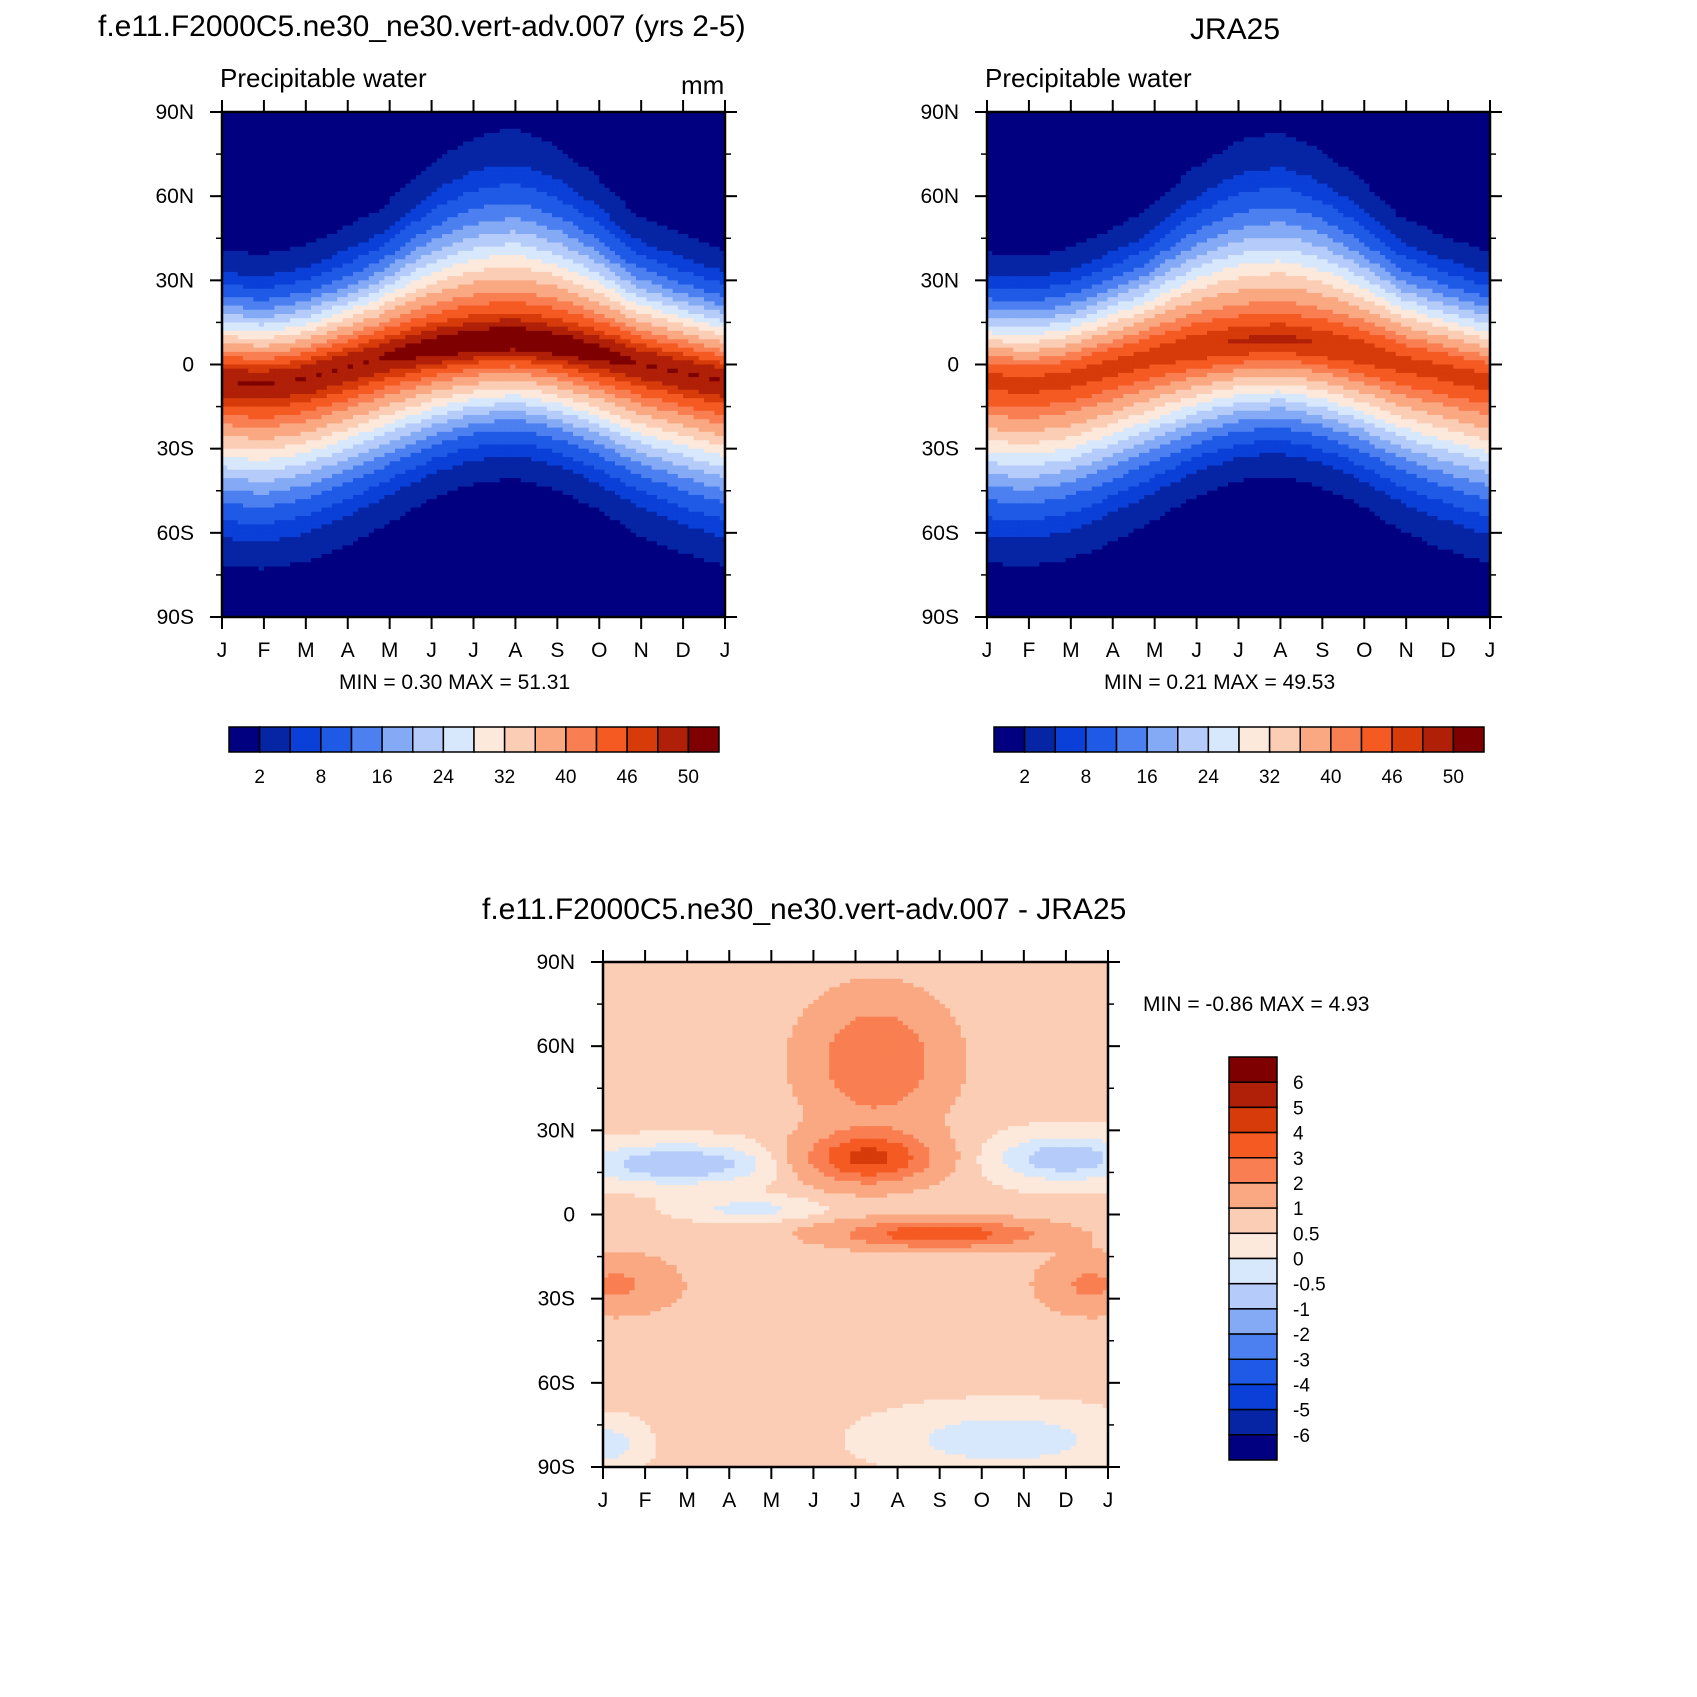  I want to click on panel3-xtick-label: N, so click(1023, 1500).